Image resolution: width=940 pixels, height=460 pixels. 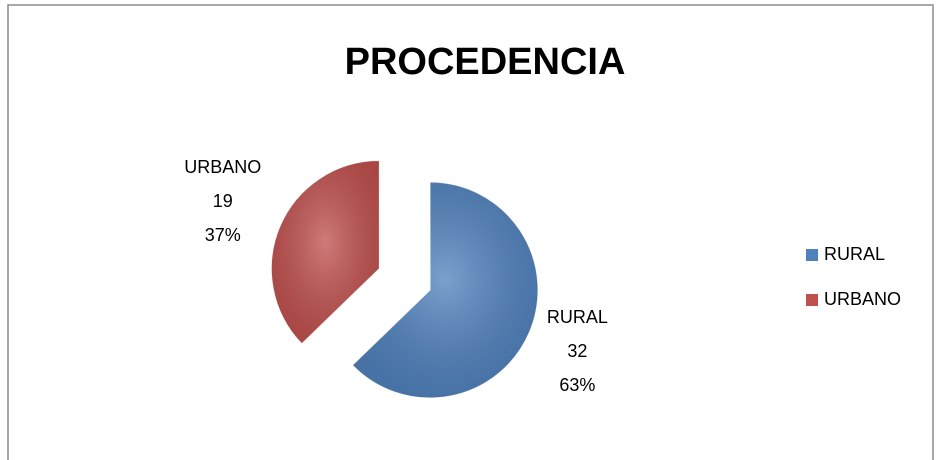 I want to click on chart-title: PROCEDENCIA, so click(x=485, y=62).